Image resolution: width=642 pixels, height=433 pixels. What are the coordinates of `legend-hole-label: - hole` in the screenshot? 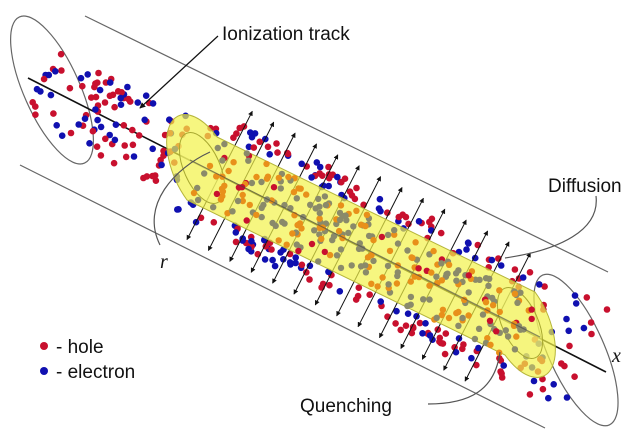 It's located at (80, 347).